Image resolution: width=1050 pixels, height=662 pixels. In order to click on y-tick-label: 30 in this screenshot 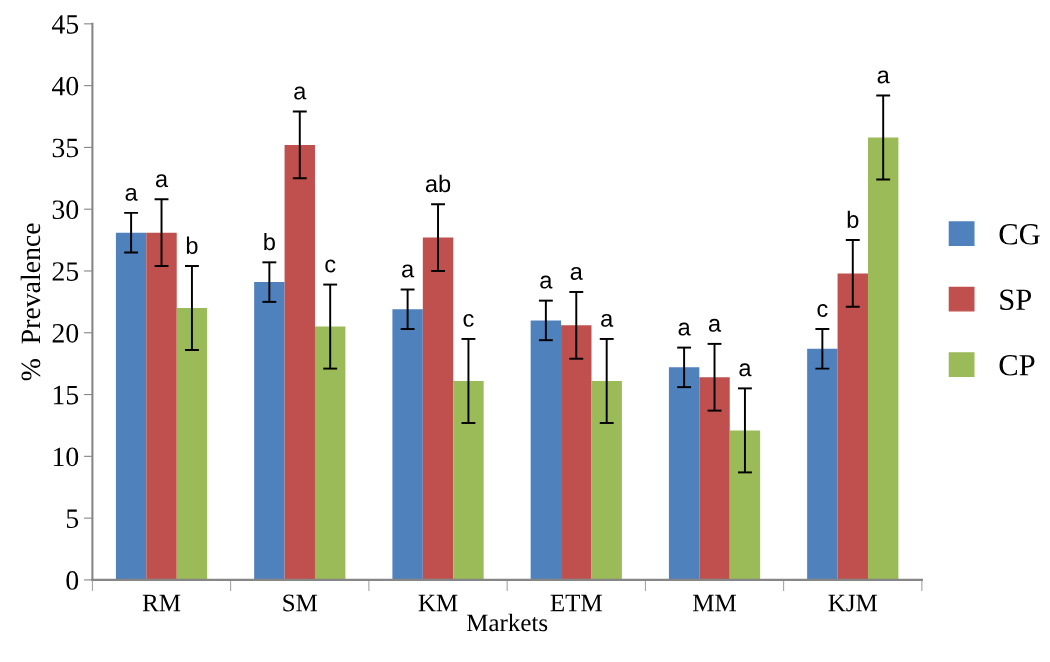, I will do `click(65, 210)`.